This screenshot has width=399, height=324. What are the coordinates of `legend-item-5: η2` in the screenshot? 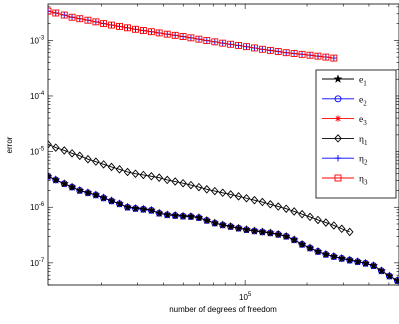 It's located at (345, 161).